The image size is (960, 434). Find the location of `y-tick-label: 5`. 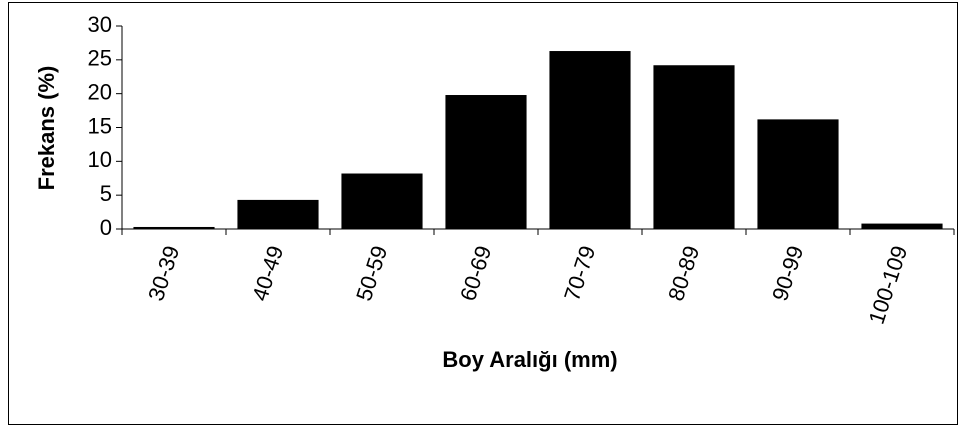

y-tick-label: 5 is located at coordinates (106, 193).